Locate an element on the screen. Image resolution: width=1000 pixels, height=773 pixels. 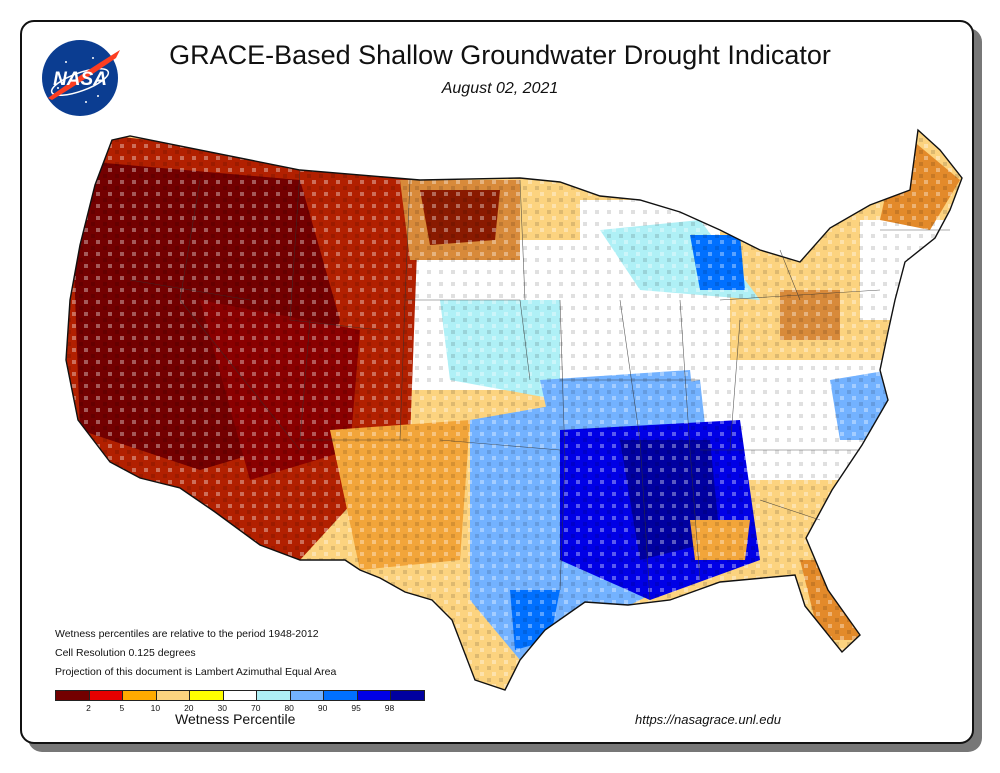
legend-tick-label: 90 is located at coordinates (322, 708).